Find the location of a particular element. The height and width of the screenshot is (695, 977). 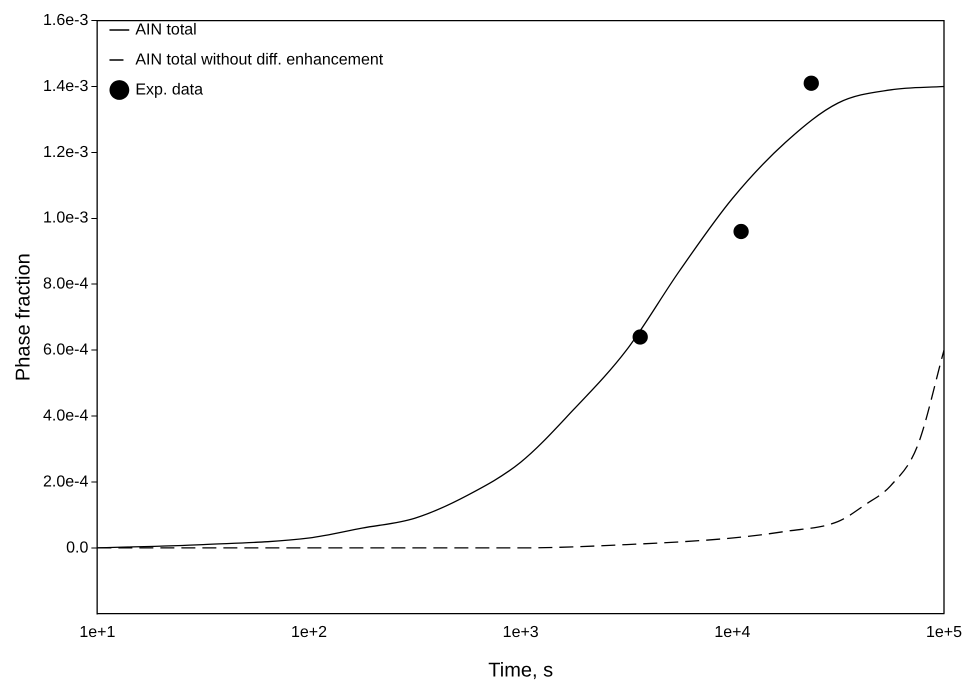

y-tick-label: 0.0 is located at coordinates (77, 547).